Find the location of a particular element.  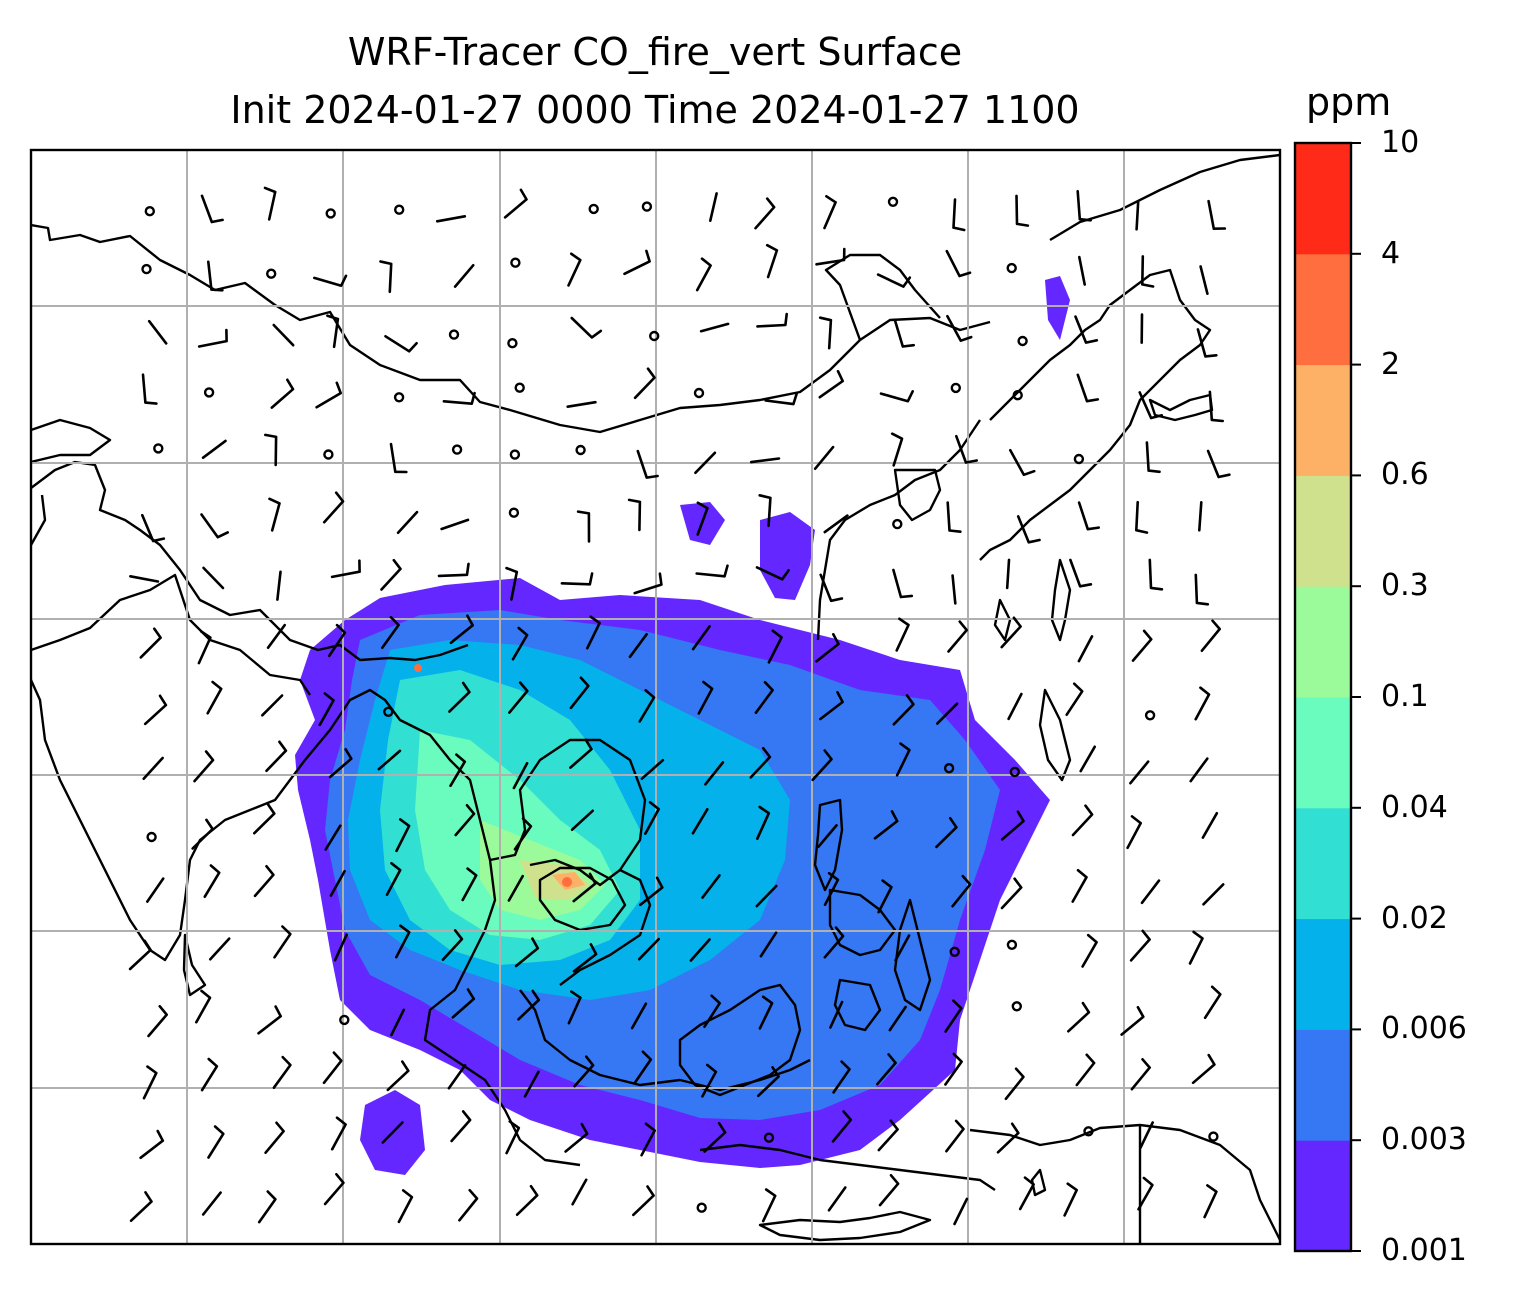

colorbar-tick-label: 0.3 is located at coordinates (1405, 586).